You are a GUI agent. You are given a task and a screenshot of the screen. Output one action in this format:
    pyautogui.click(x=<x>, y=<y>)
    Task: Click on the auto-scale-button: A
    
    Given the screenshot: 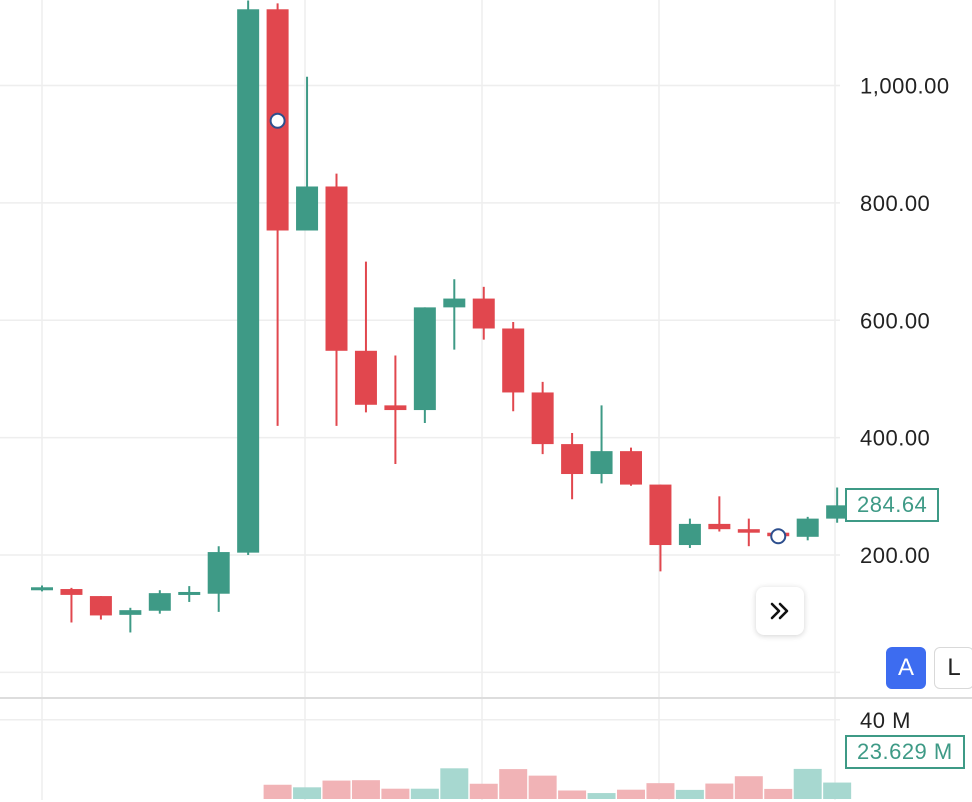 What is the action you would take?
    pyautogui.click(x=906, y=668)
    